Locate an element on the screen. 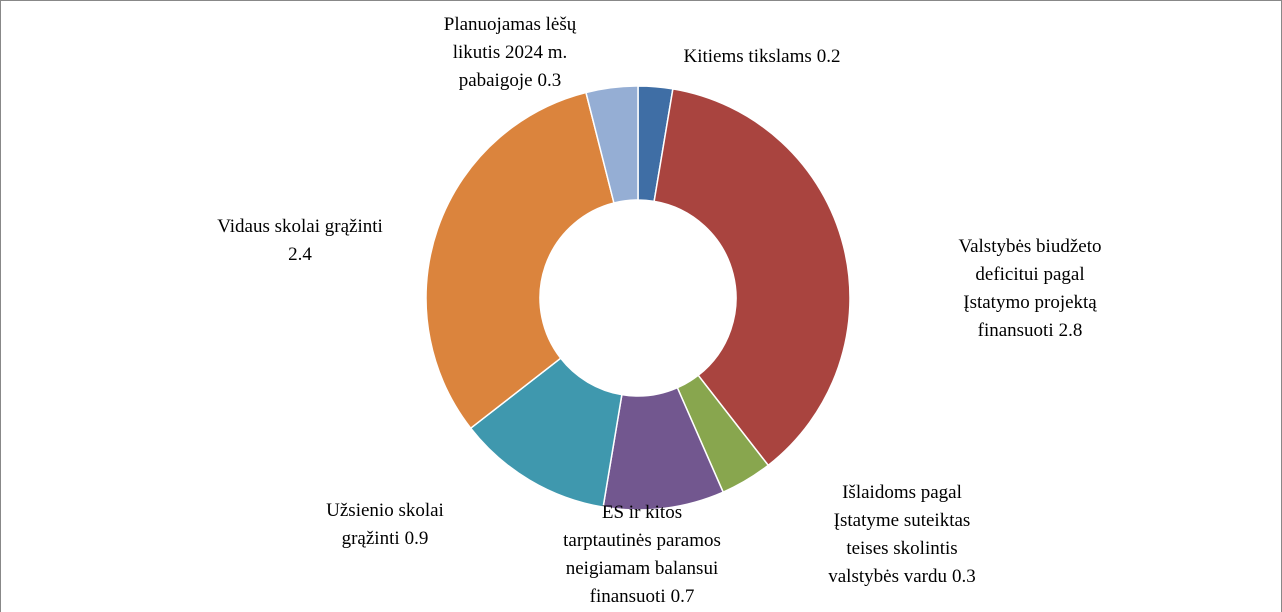 This screenshot has width=1282, height=612. value-label: 0.7 is located at coordinates (683, 596).